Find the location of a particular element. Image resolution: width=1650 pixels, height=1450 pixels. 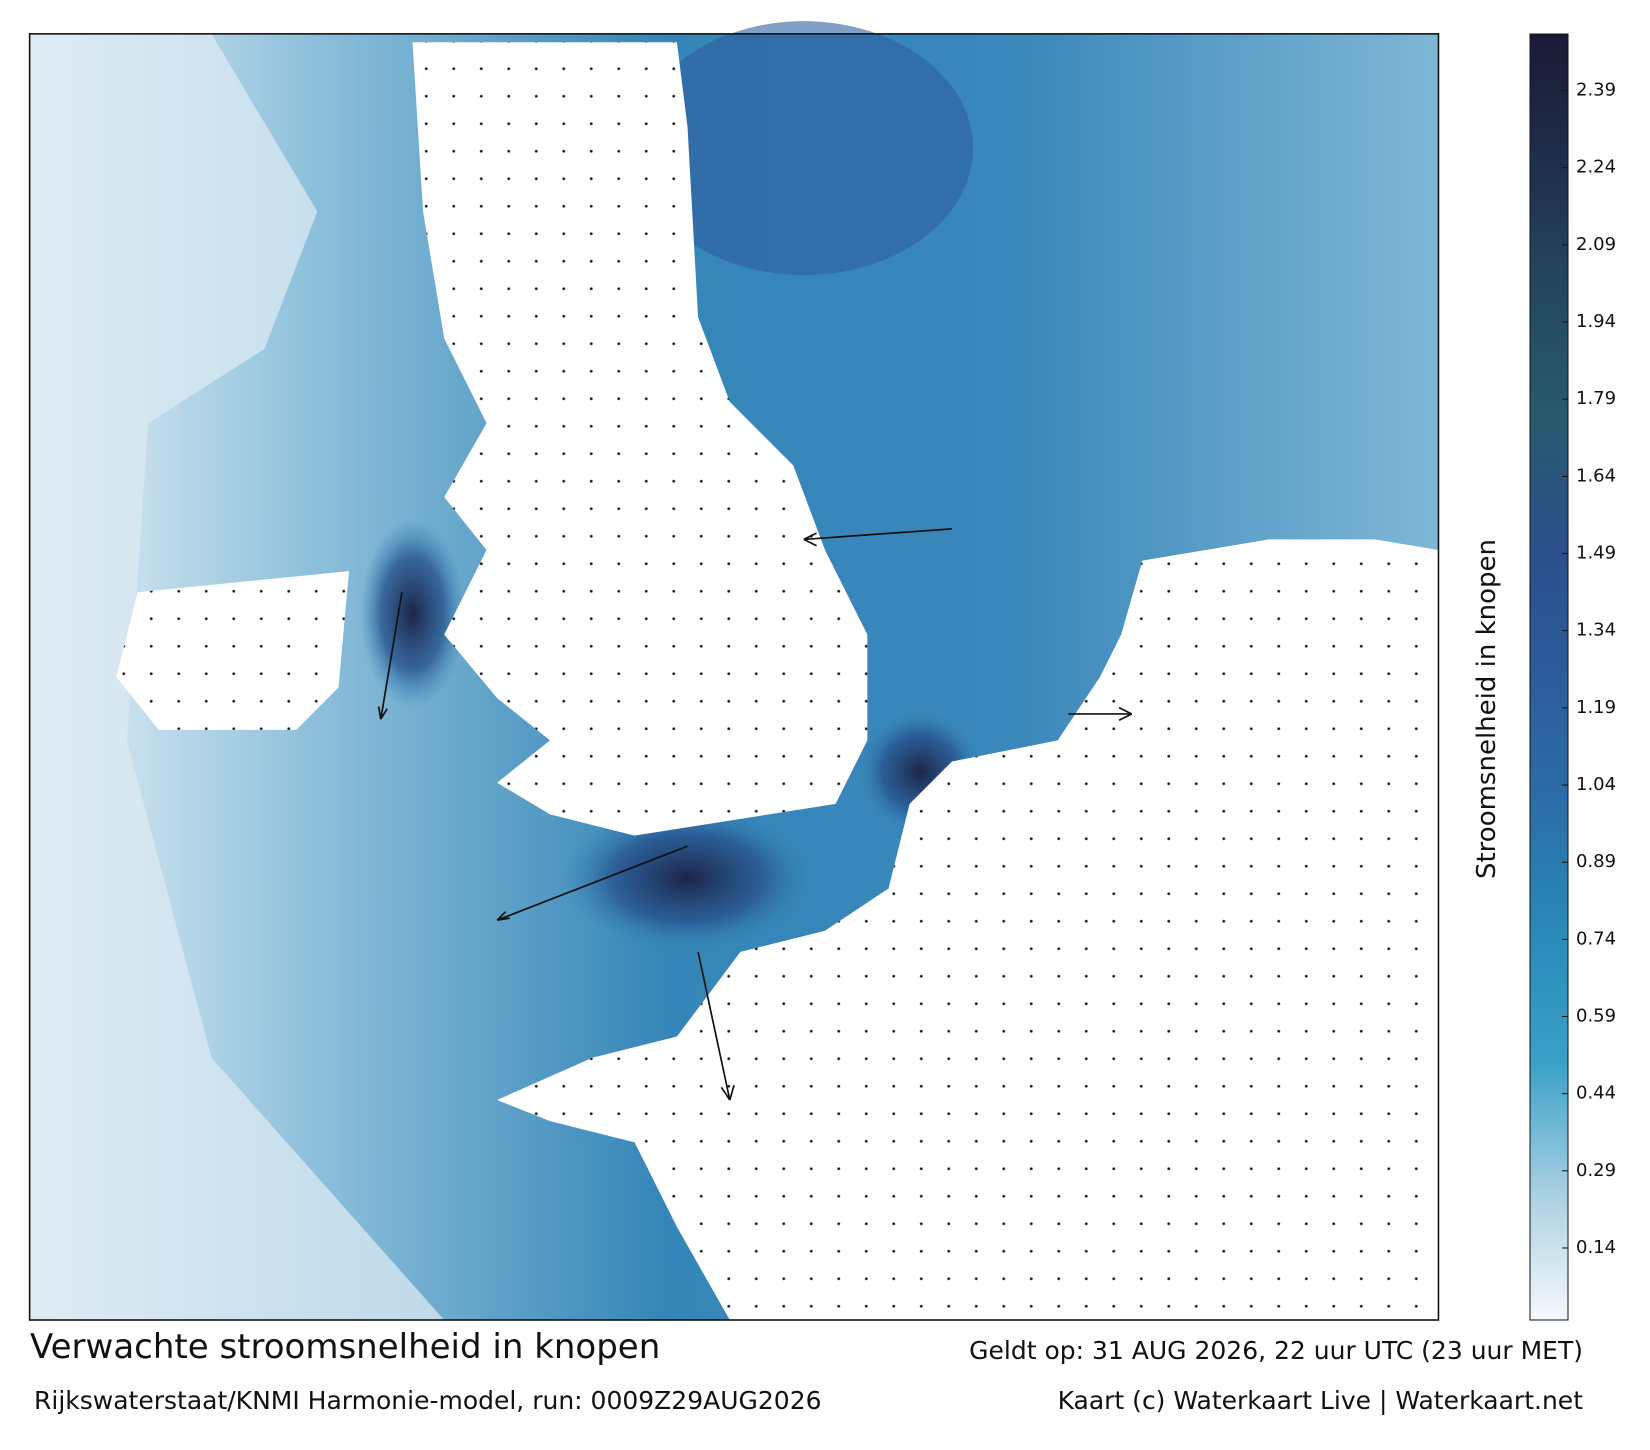

colorbar-tick-label: 0.74 is located at coordinates (1596, 938).